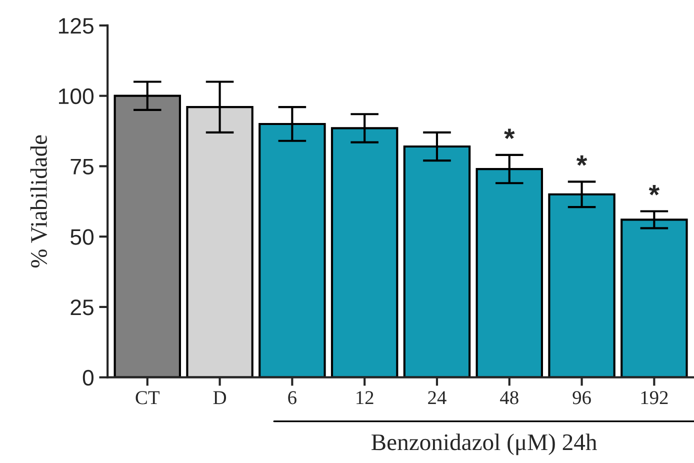  I want to click on y-tick-label: 0, so click(88, 378).